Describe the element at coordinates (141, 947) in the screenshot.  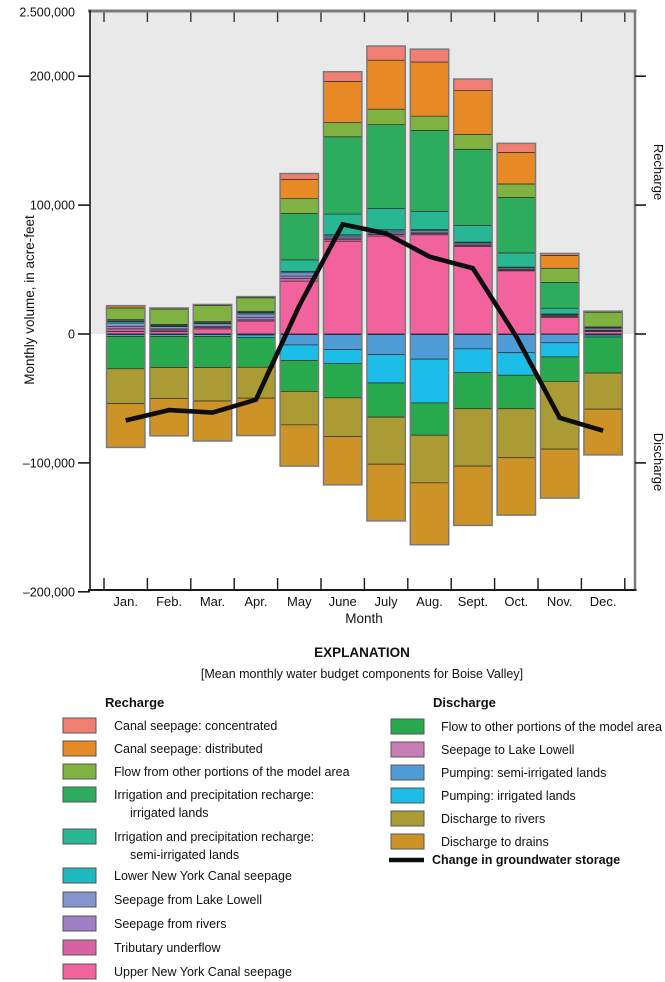
I see `legend-item: Tributary underflow` at that location.